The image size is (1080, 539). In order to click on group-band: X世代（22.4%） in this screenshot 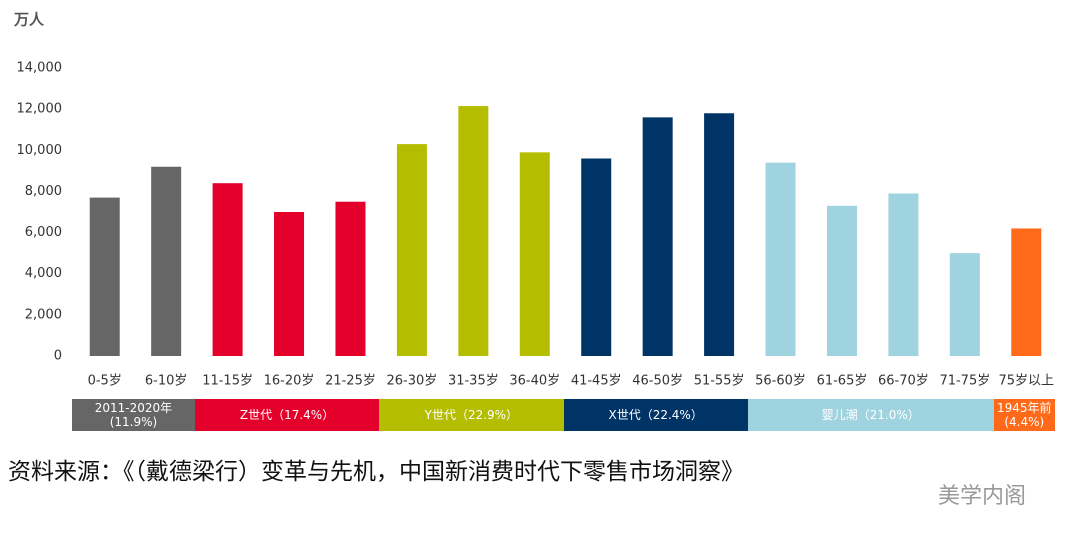, I will do `click(655, 415)`.